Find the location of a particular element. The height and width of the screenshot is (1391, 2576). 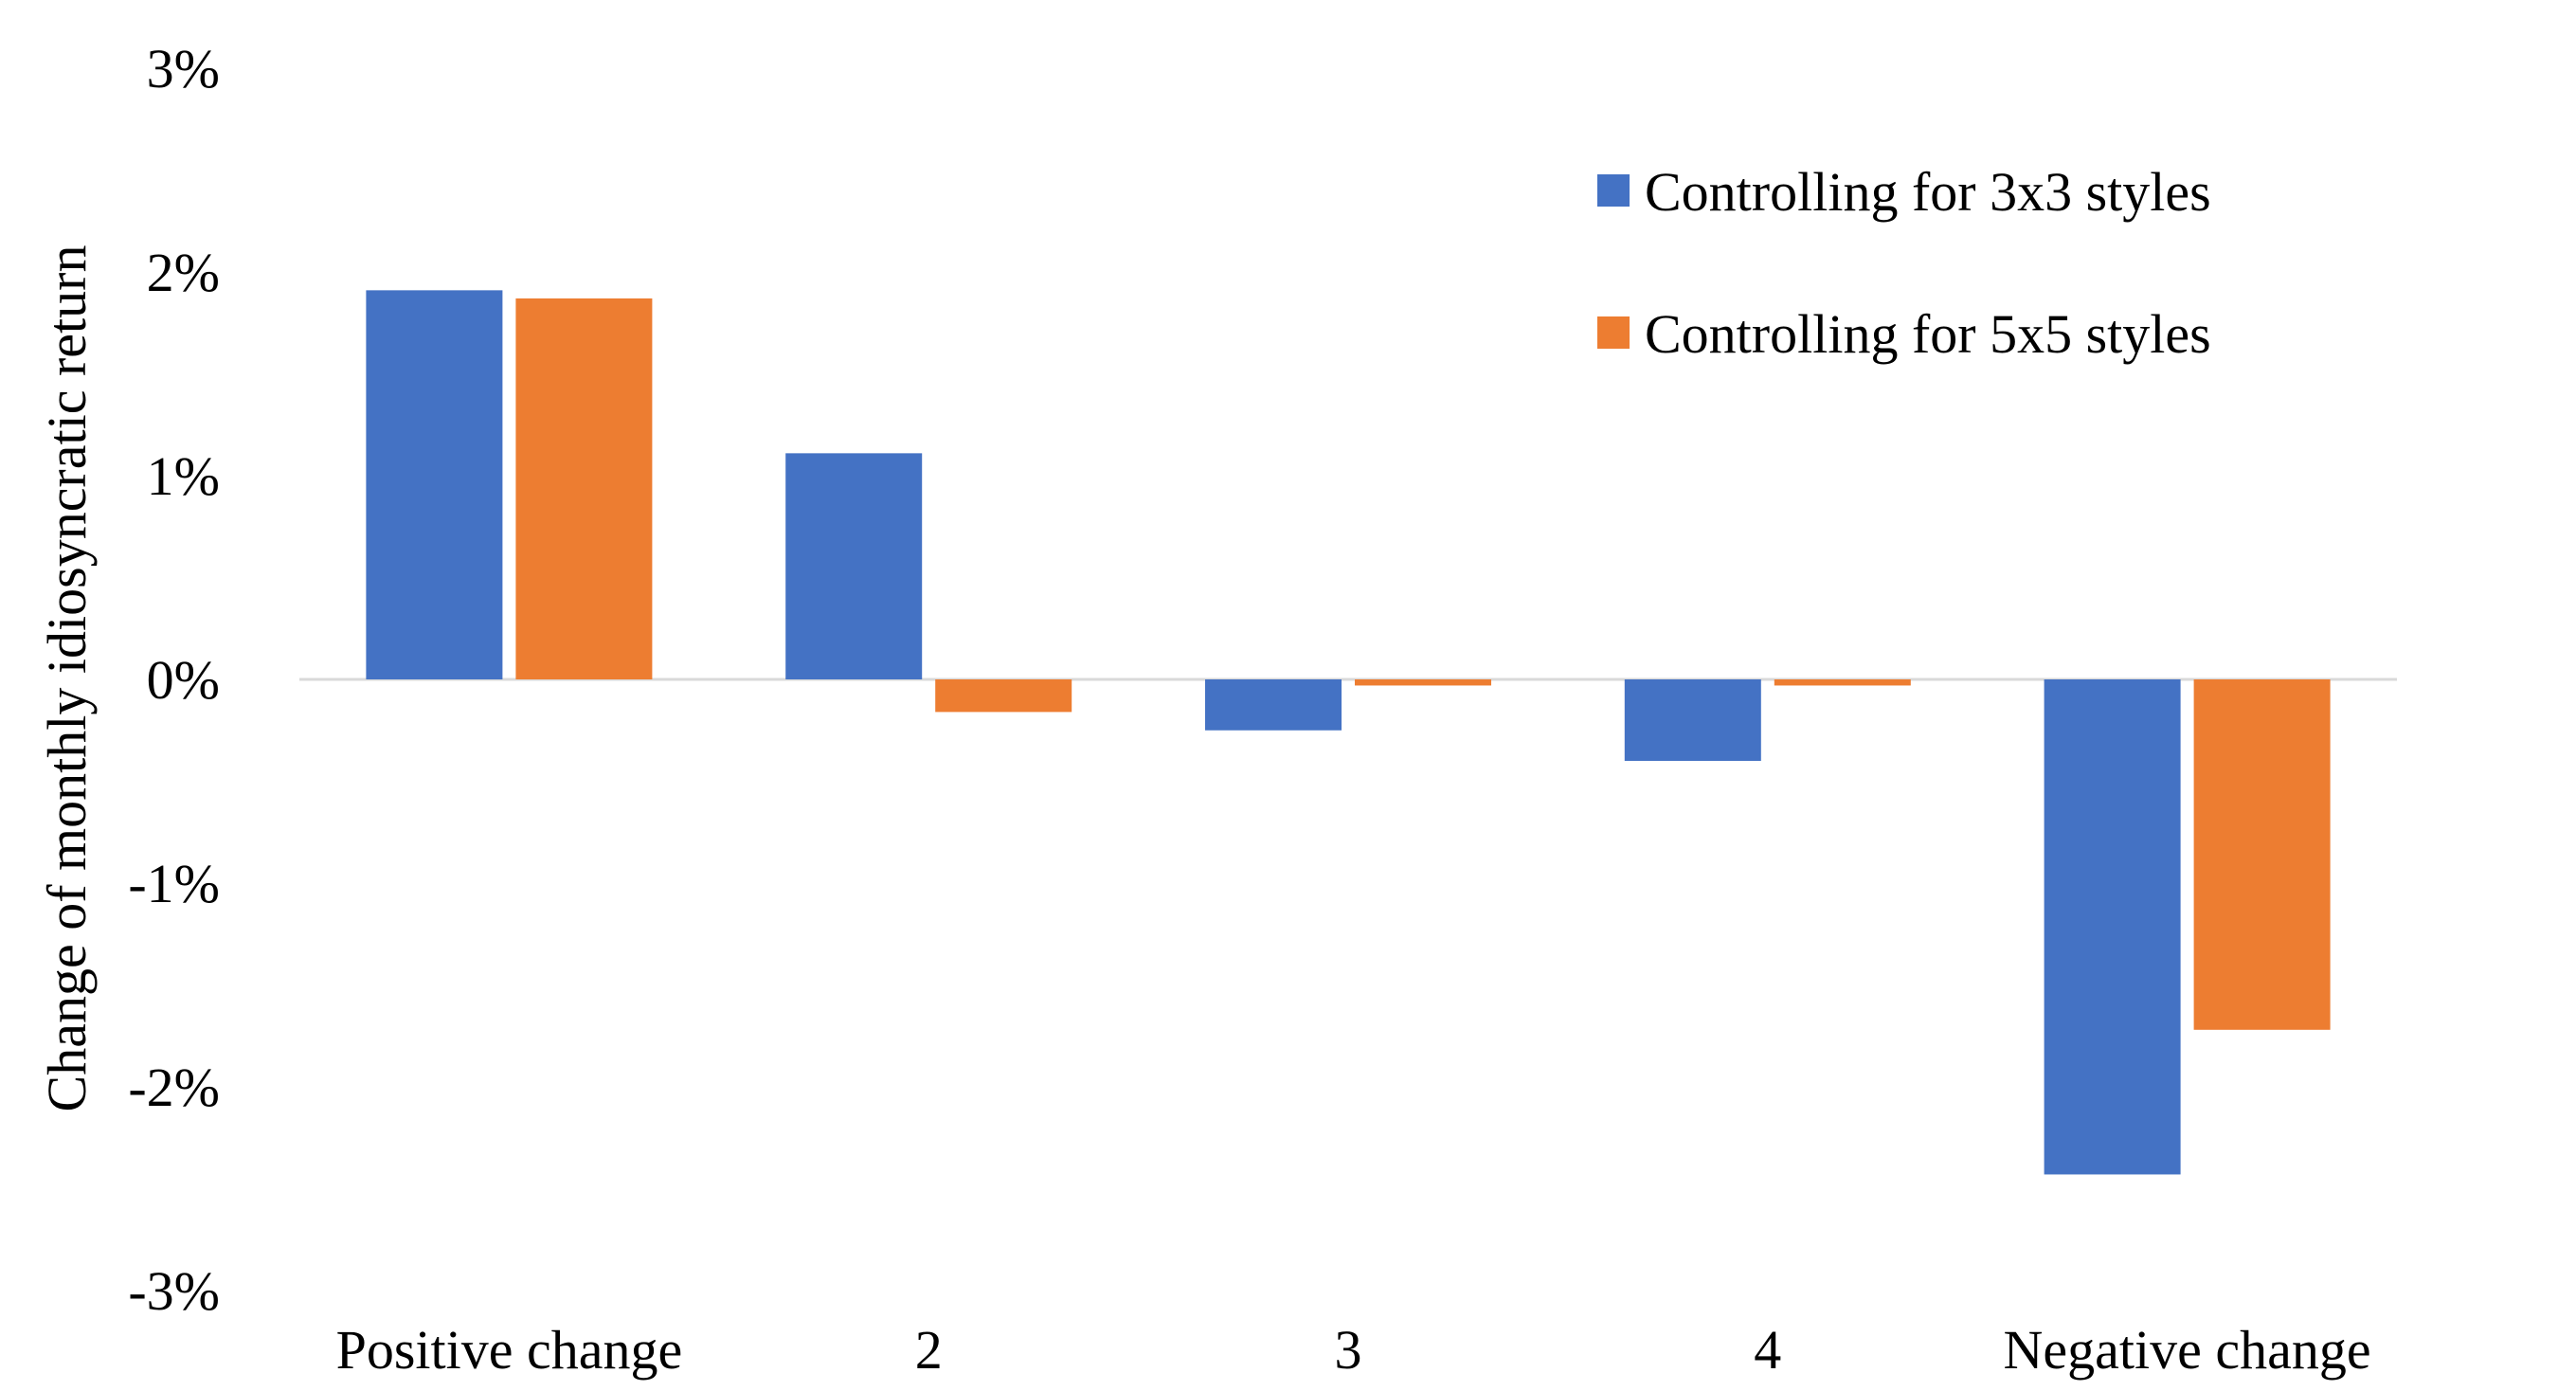

y-tick-label: 2% is located at coordinates (183, 272).